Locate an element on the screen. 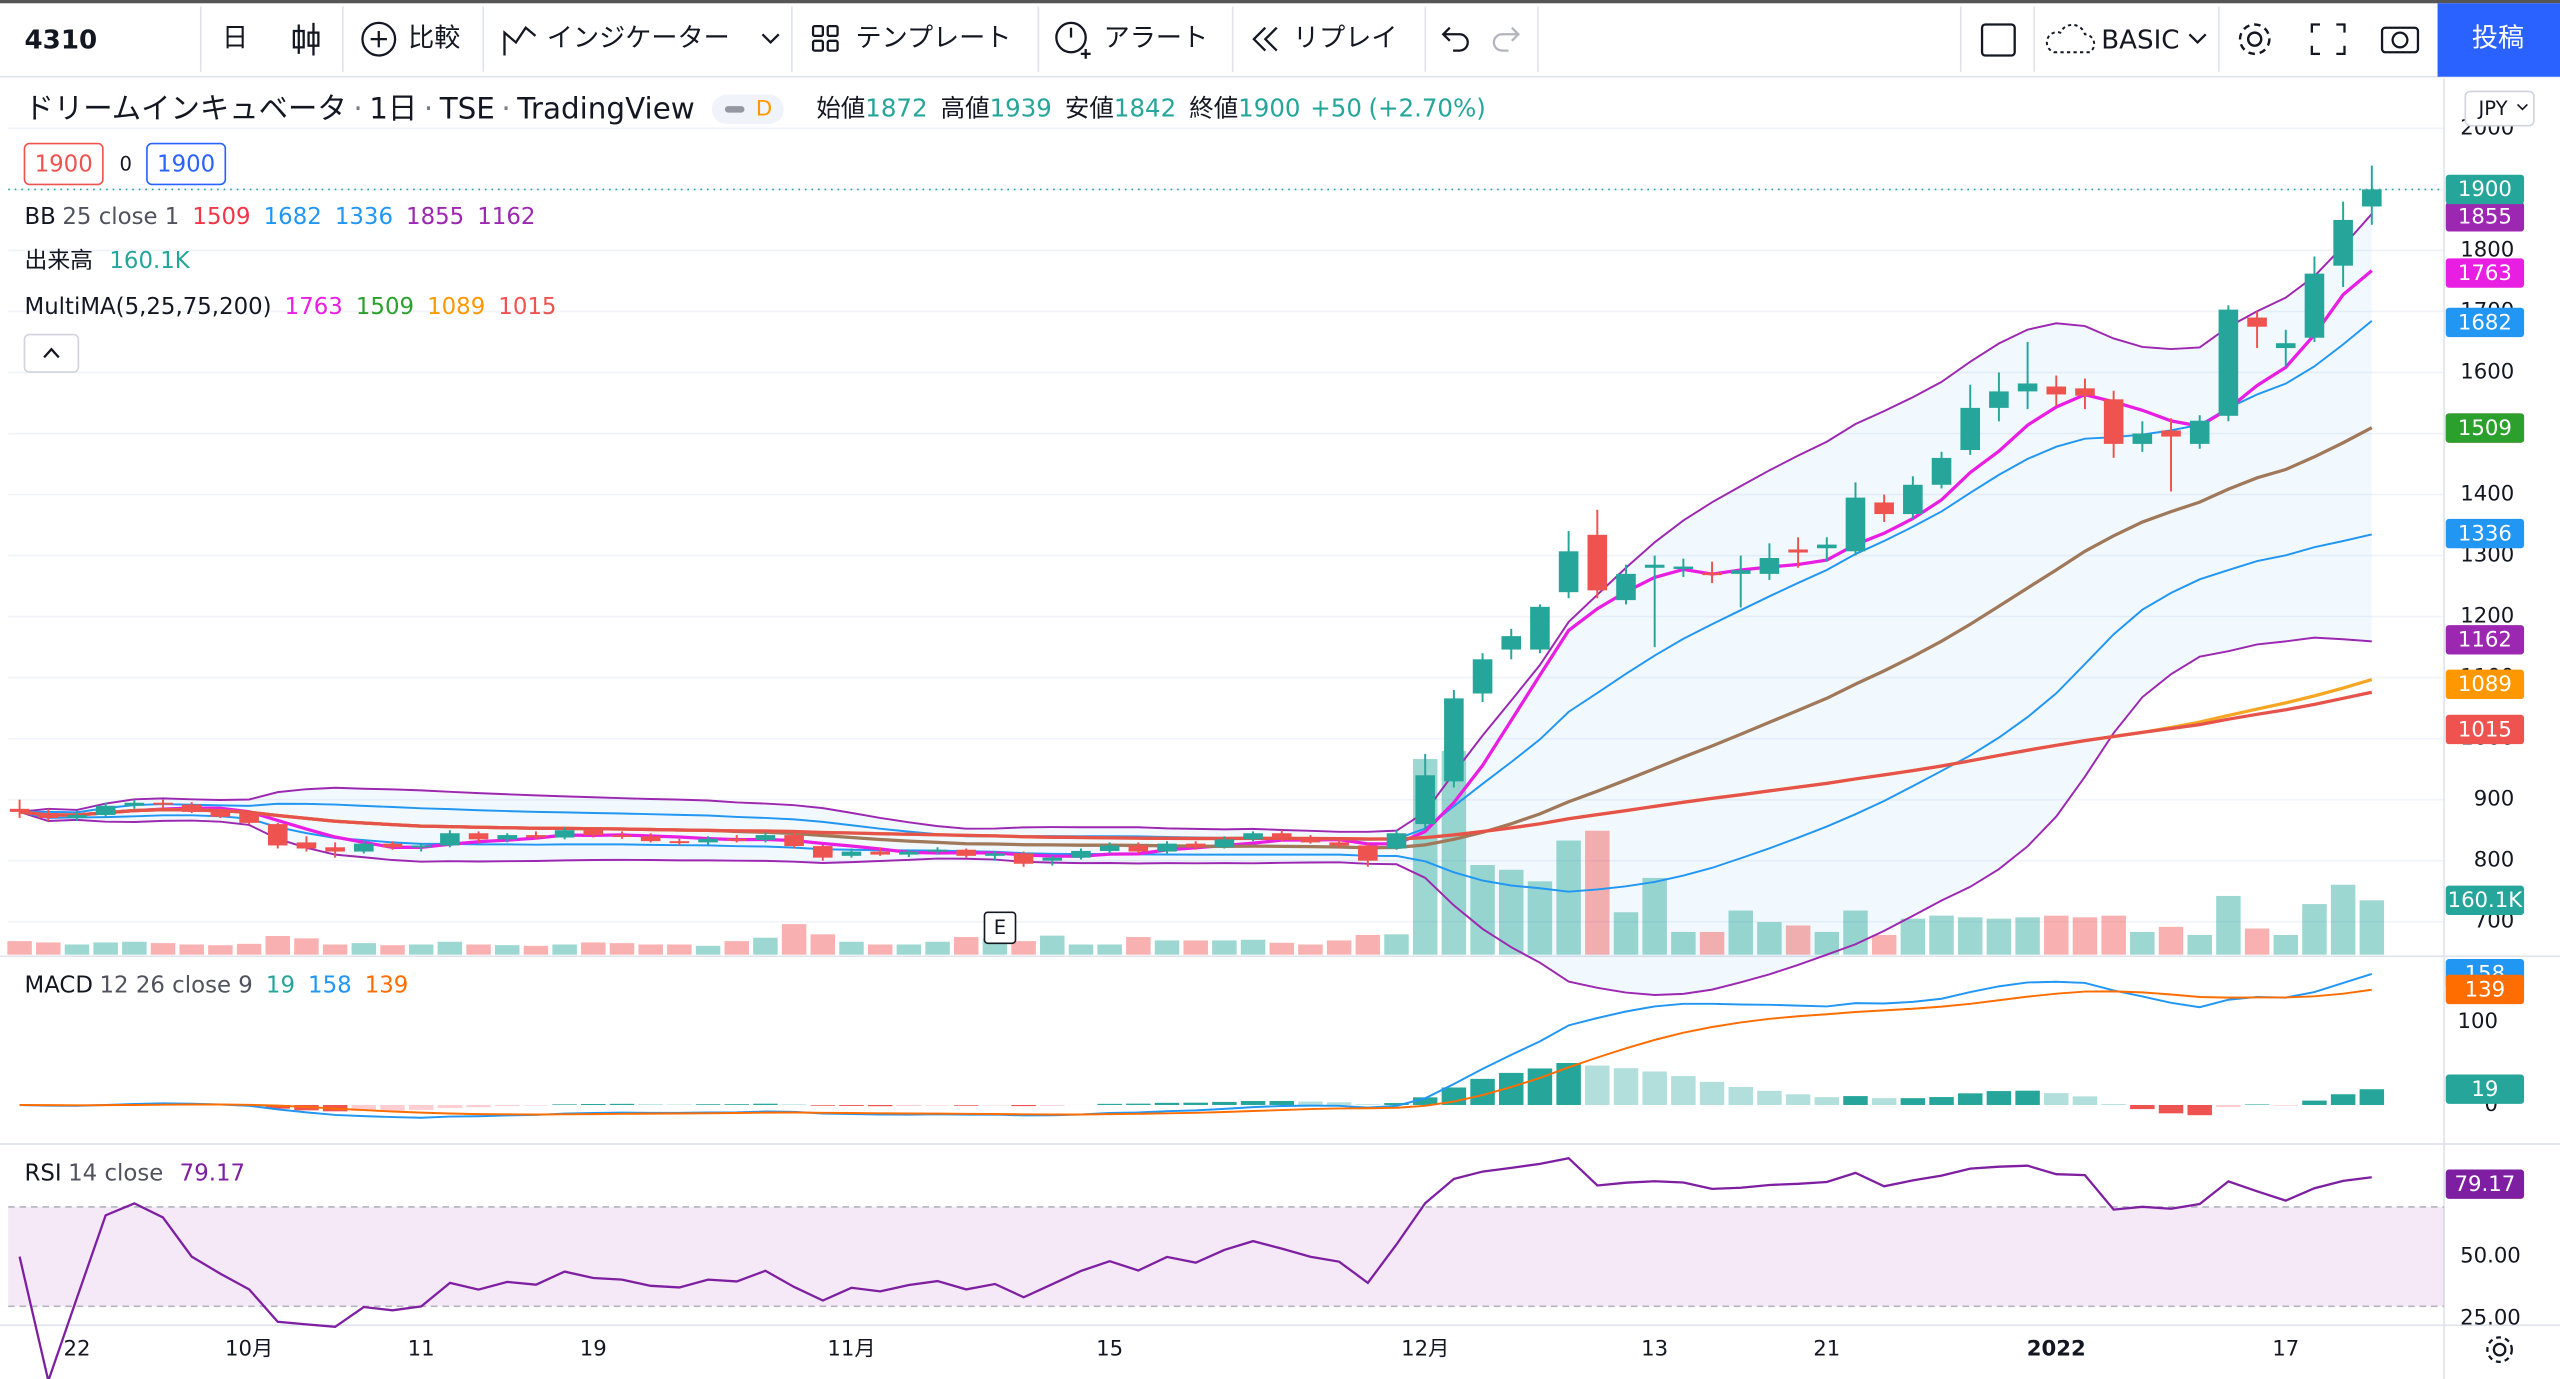 The width and height of the screenshot is (2560, 1379). collapse-button is located at coordinates (51, 353).